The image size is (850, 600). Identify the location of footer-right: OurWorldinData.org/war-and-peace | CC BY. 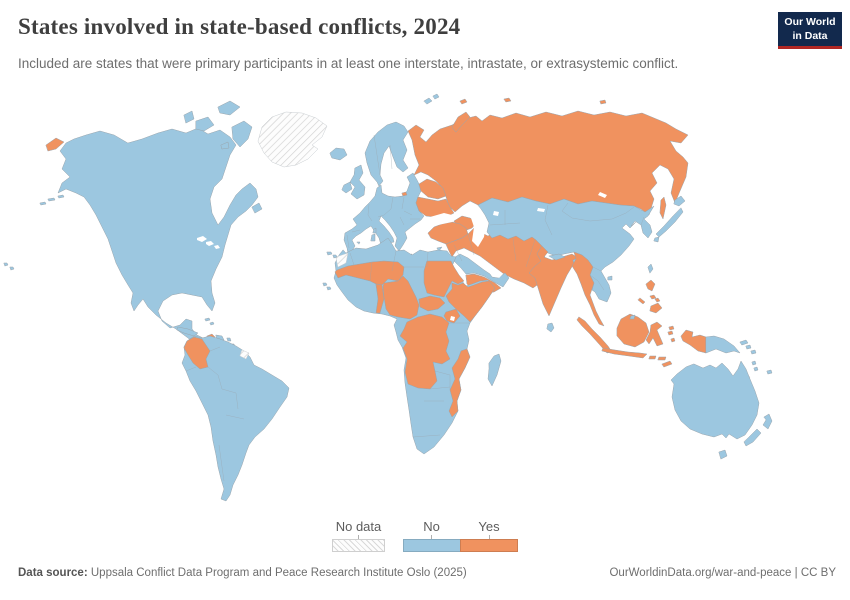
(722, 573).